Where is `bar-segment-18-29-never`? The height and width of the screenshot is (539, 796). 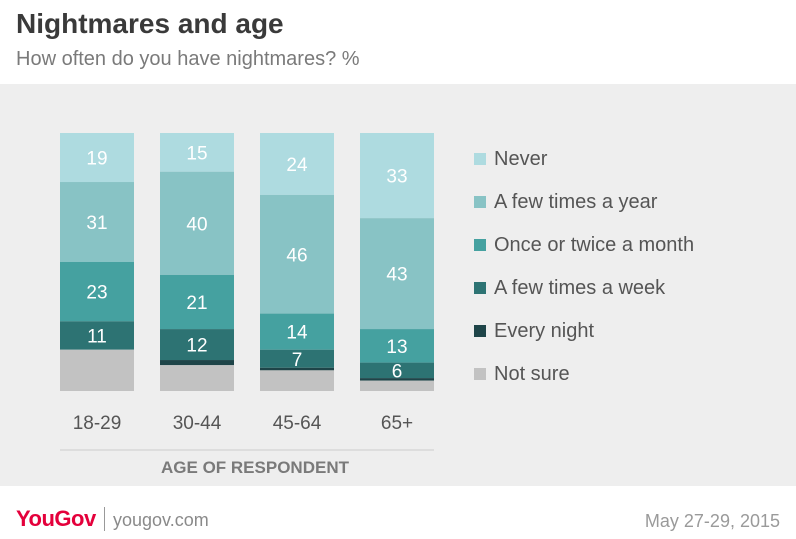 bar-segment-18-29-never is located at coordinates (97, 158).